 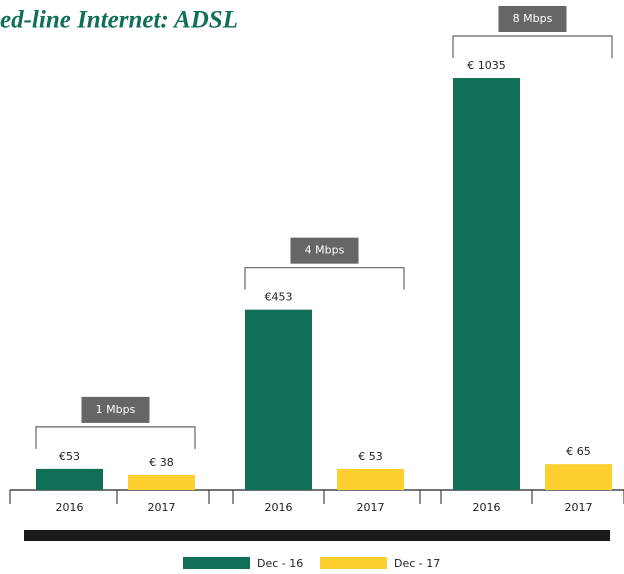 I want to click on group-label: 1 Mbps, so click(x=116, y=409).